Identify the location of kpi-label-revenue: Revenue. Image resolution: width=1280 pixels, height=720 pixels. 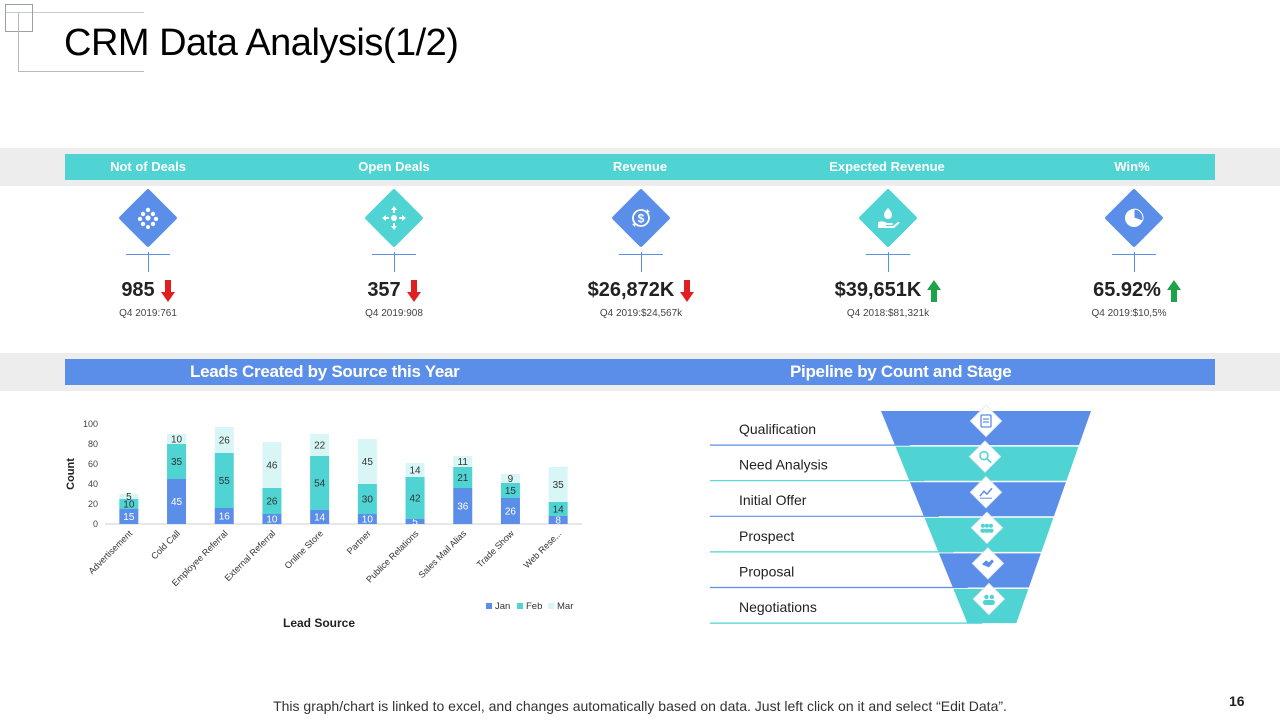
(640, 166).